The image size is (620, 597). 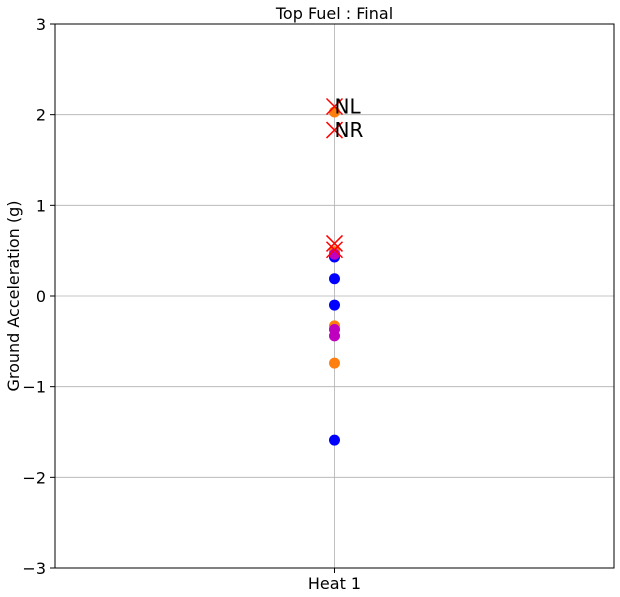 I want to click on magenta-data-point, so click(x=334, y=336).